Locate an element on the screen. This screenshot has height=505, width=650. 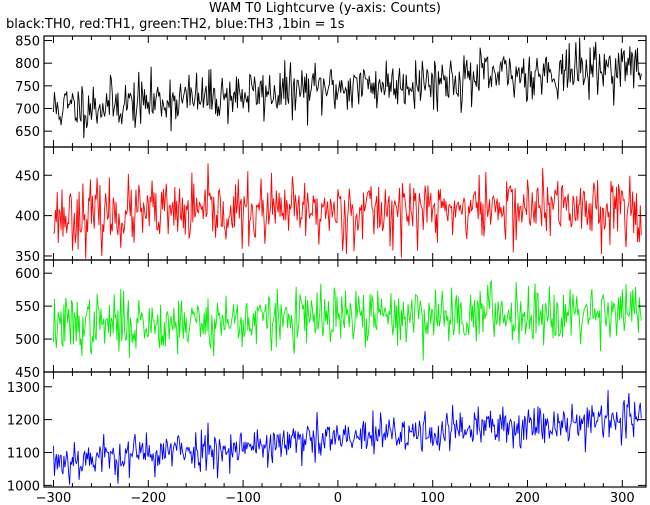
x-tick-label: 200 is located at coordinates (527, 498).